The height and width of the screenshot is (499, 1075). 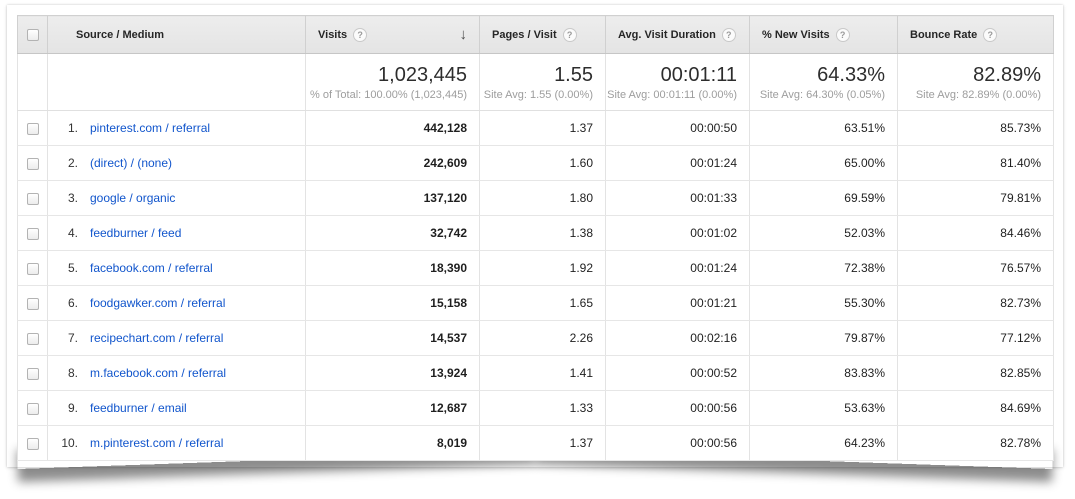 I want to click on avg-visit-duration-value: 00:01:21, so click(x=677, y=303).